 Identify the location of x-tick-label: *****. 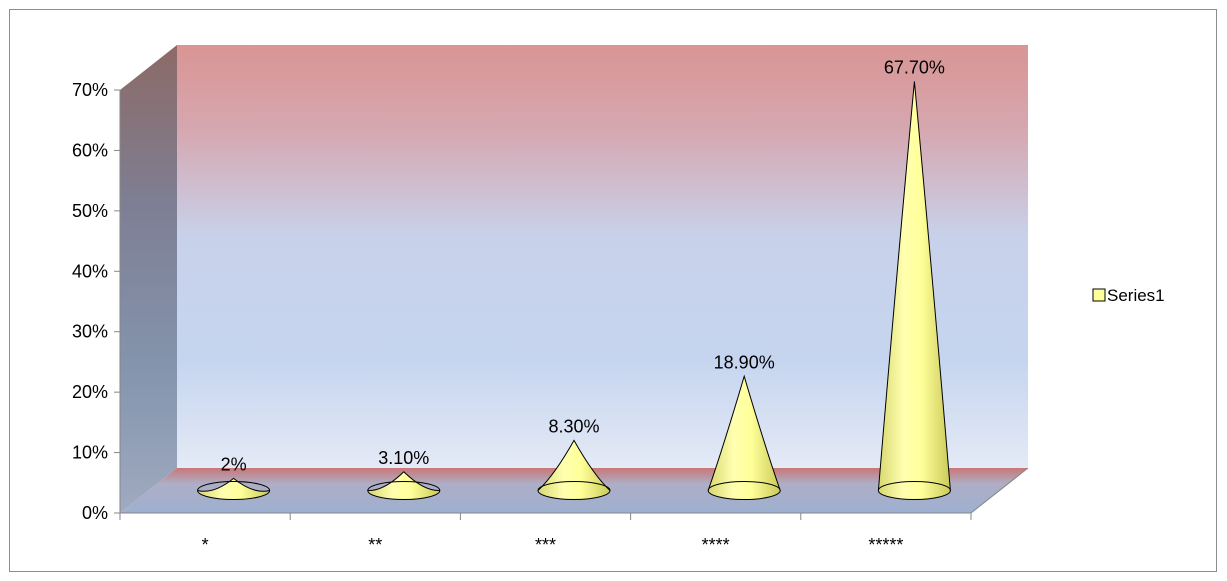
(885, 545).